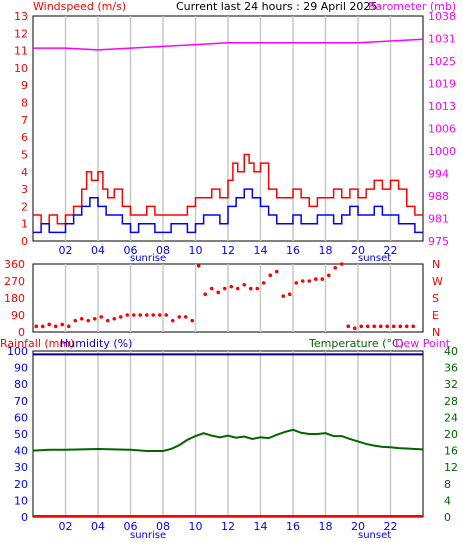 The width and height of the screenshot is (463, 542). What do you see at coordinates (436, 332) in the screenshot?
I see `compass-tick-label: N` at bounding box center [436, 332].